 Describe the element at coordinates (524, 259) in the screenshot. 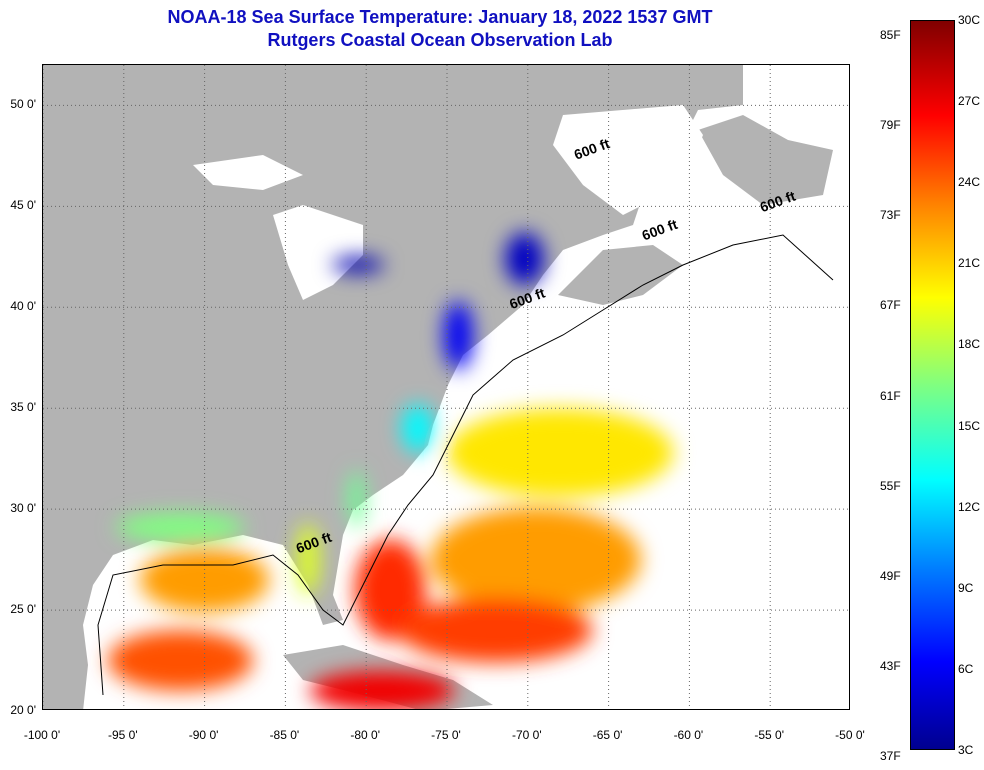

I see `sst-region-gulf-maine-cold` at that location.